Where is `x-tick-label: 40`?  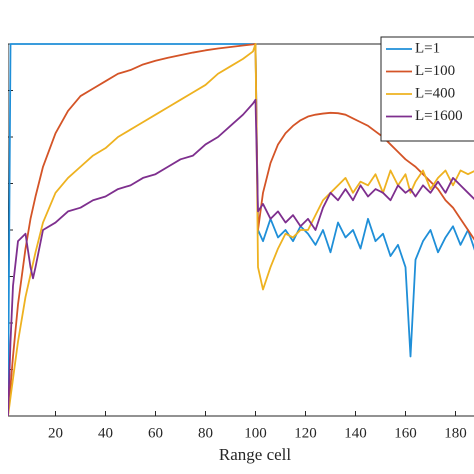 x-tick-label: 40 is located at coordinates (105, 433).